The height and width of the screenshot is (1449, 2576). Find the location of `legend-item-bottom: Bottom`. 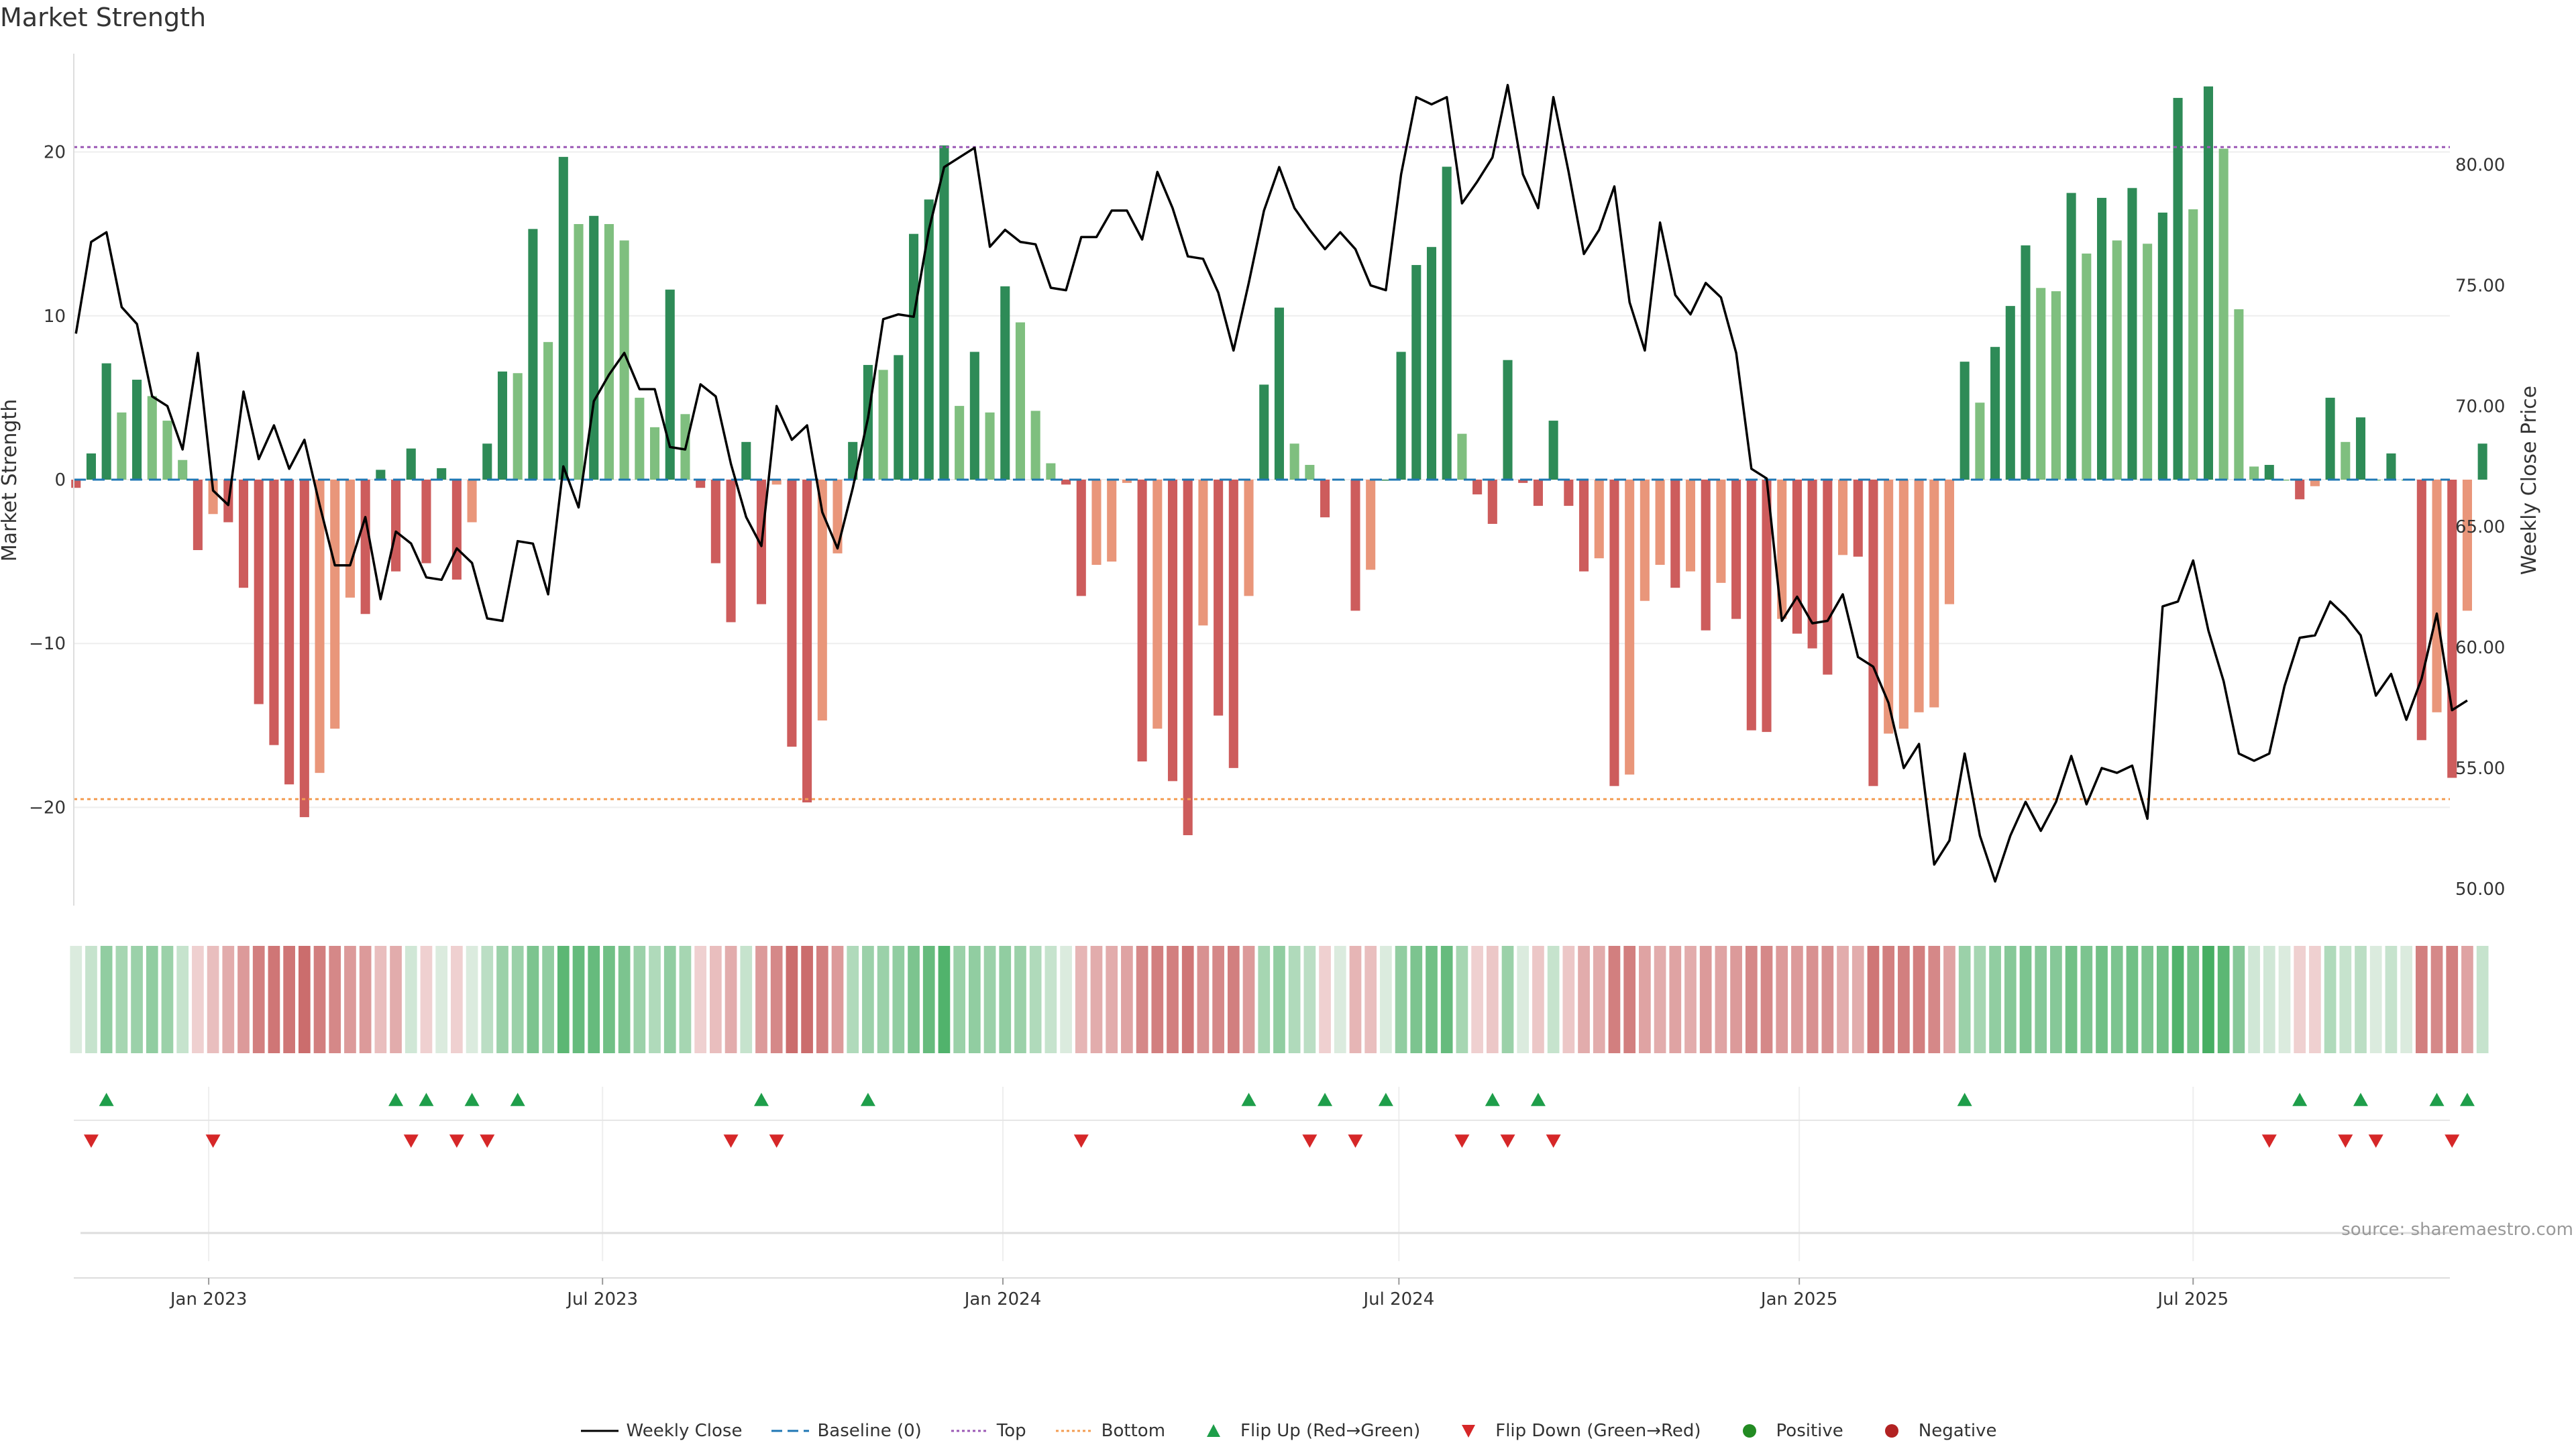

legend-item-bottom: Bottom is located at coordinates (1110, 1431).